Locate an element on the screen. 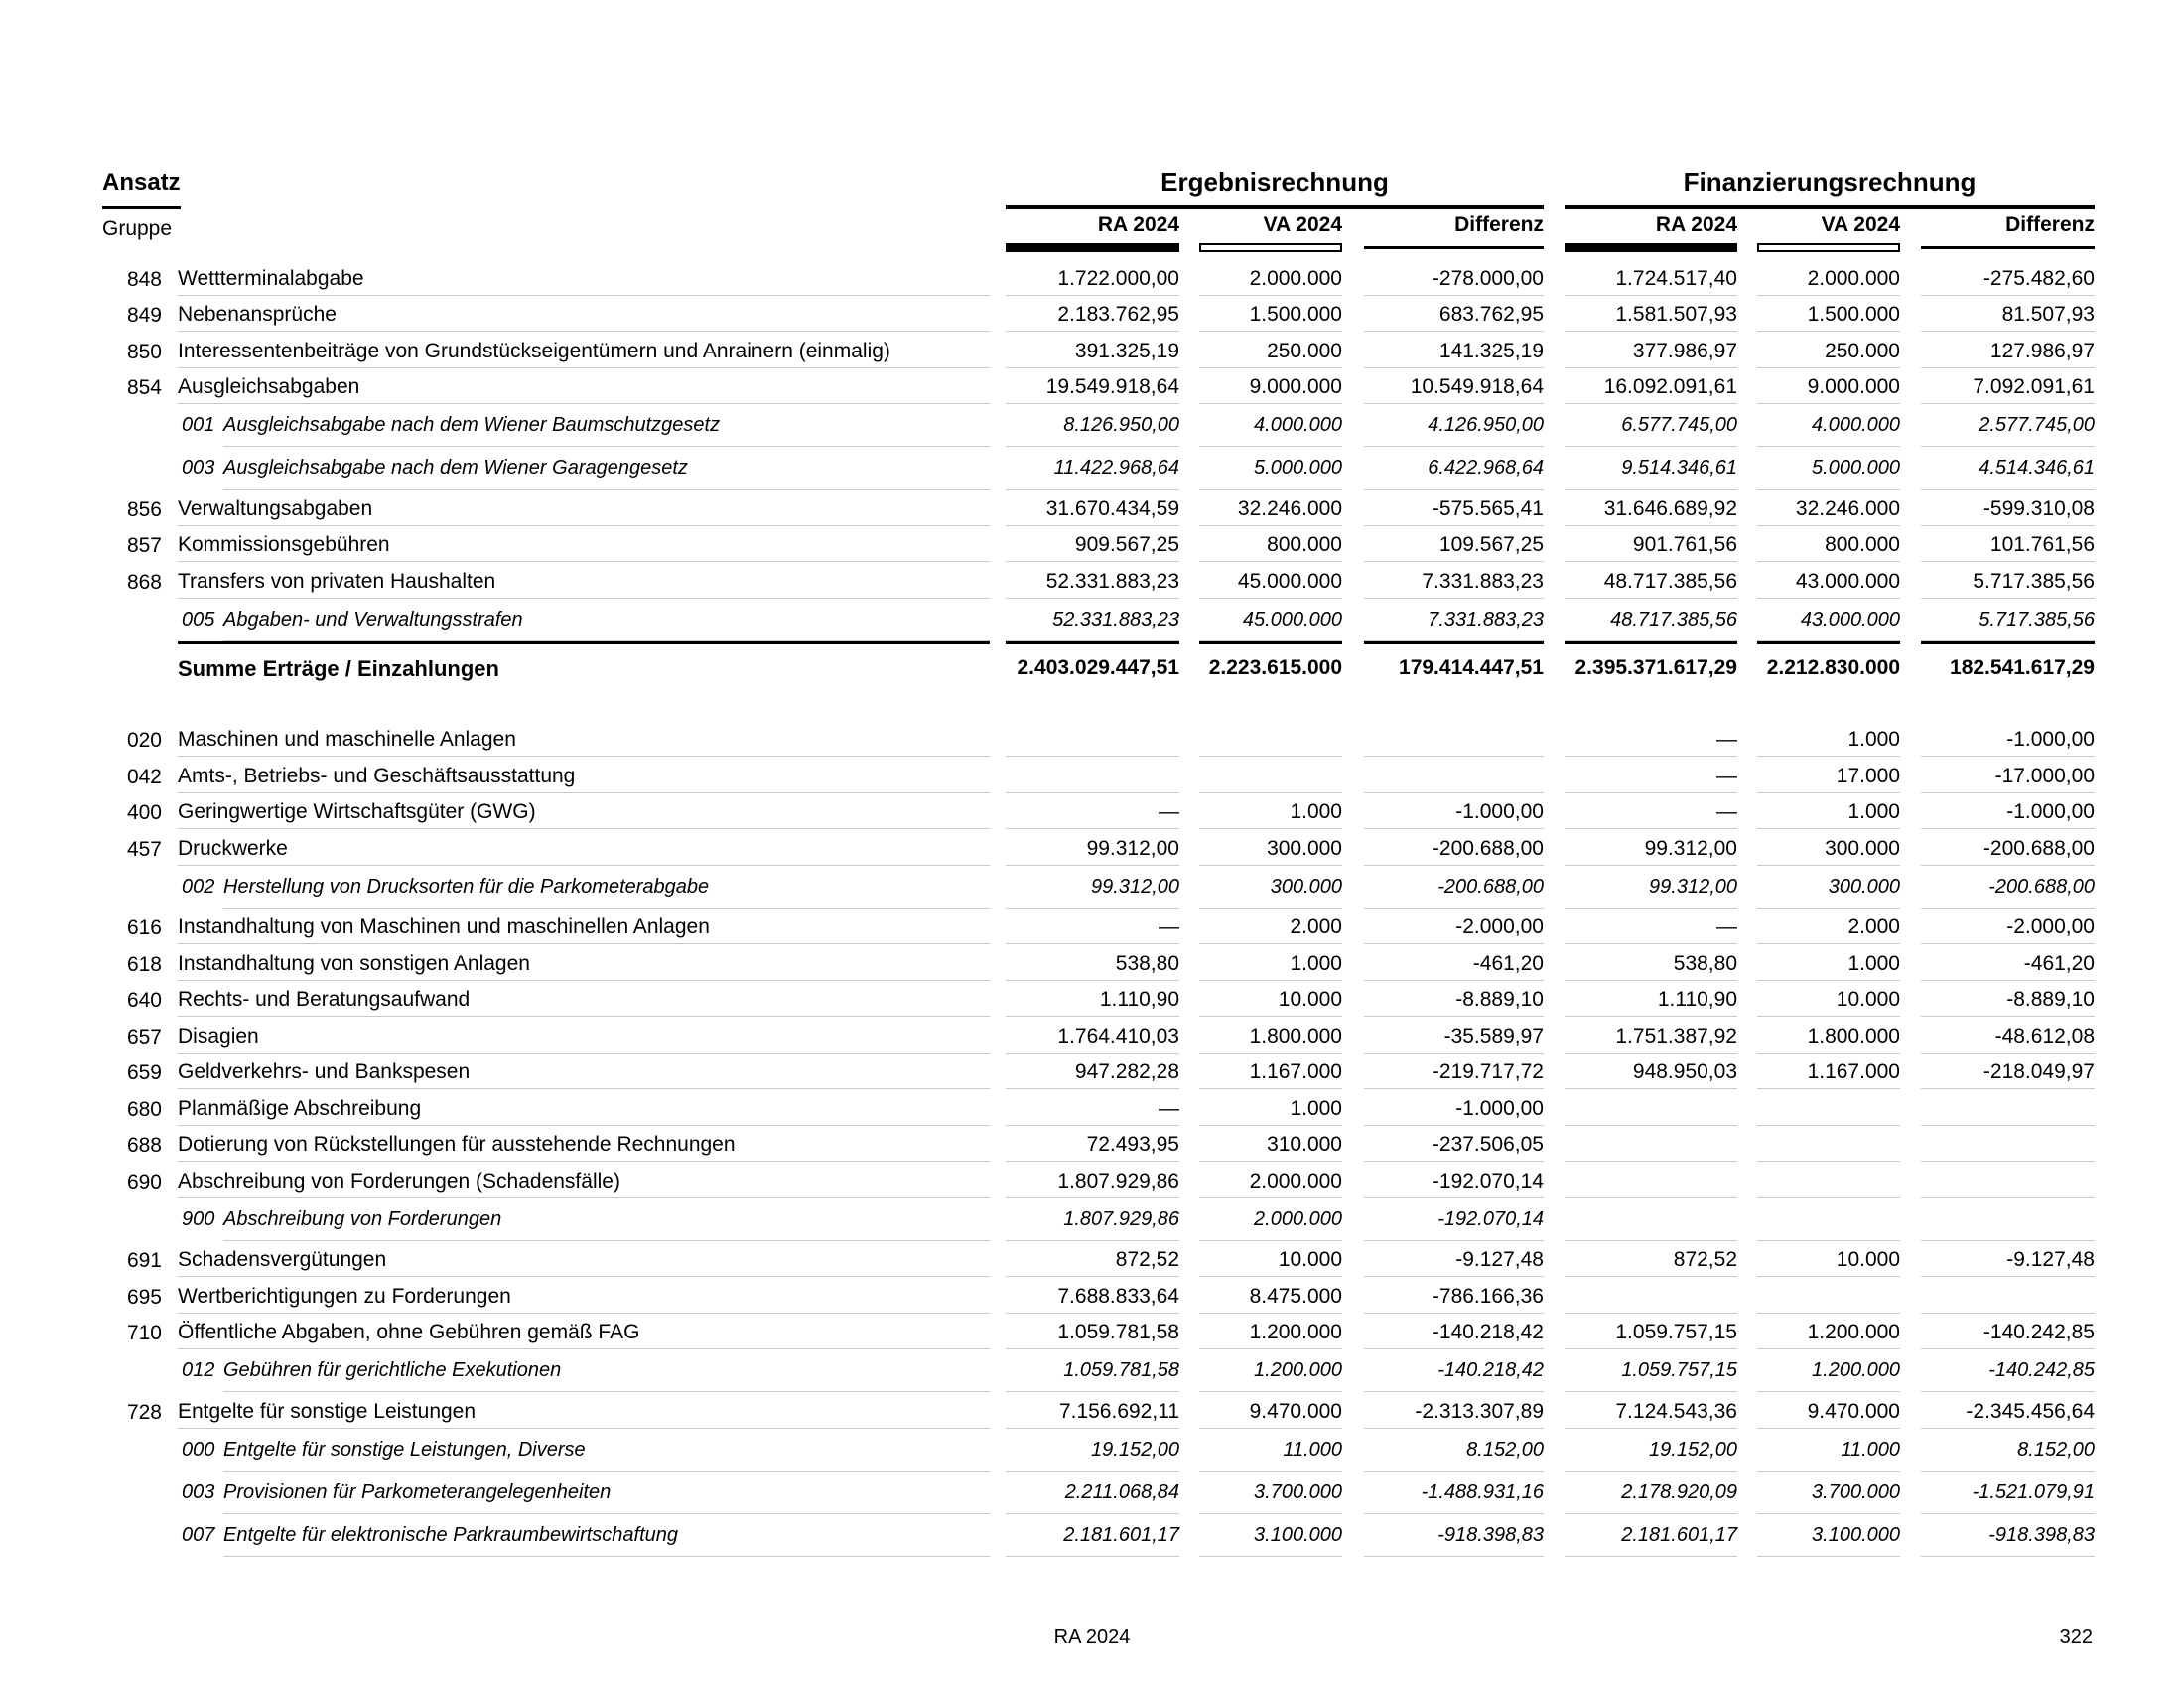 Image resolution: width=2184 pixels, height=1688 pixels. value-cell: 45.000.000 is located at coordinates (1270, 580).